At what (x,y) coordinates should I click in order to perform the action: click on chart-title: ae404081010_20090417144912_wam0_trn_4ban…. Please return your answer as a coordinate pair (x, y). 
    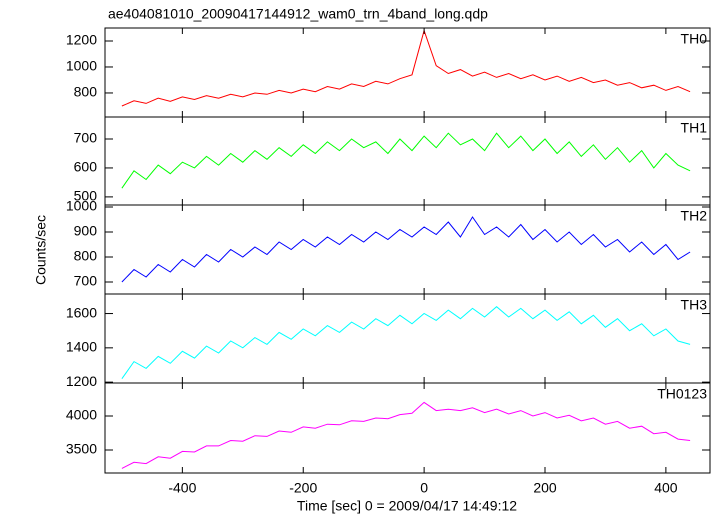
    Looking at the image, I should click on (298, 14).